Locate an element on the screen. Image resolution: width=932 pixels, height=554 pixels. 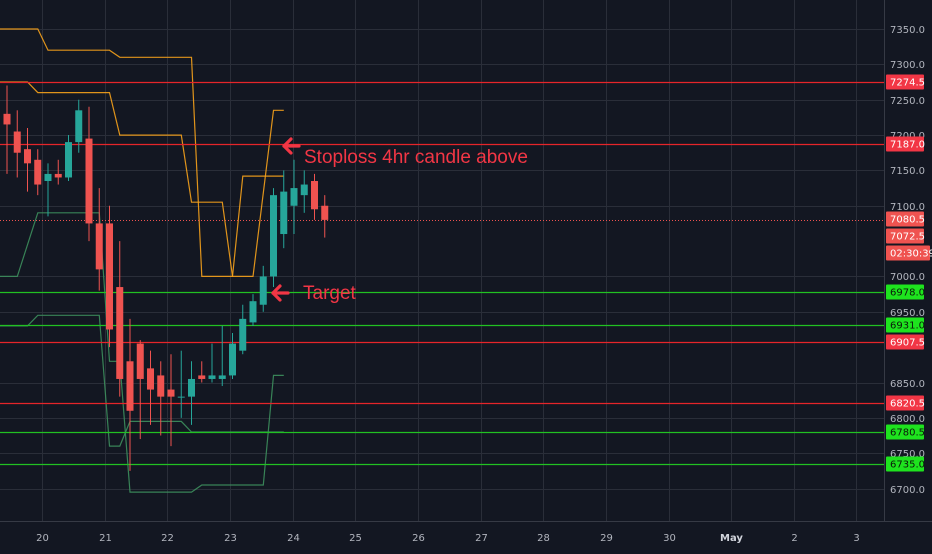
price-badge-label: 6780.5 is located at coordinates (907, 433).